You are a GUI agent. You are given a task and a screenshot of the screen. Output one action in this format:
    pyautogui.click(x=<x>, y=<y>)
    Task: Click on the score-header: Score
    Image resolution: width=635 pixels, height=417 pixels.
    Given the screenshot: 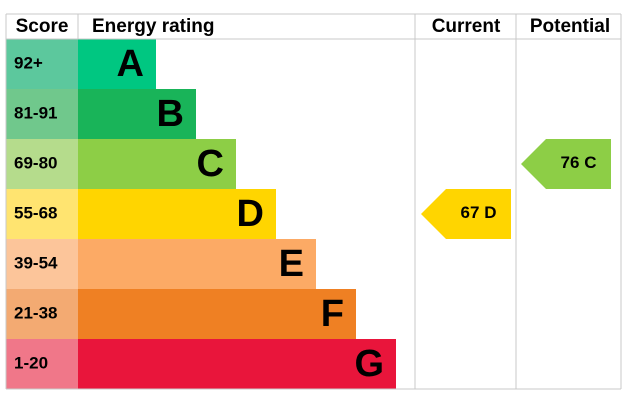 What is the action you would take?
    pyautogui.click(x=42, y=26)
    